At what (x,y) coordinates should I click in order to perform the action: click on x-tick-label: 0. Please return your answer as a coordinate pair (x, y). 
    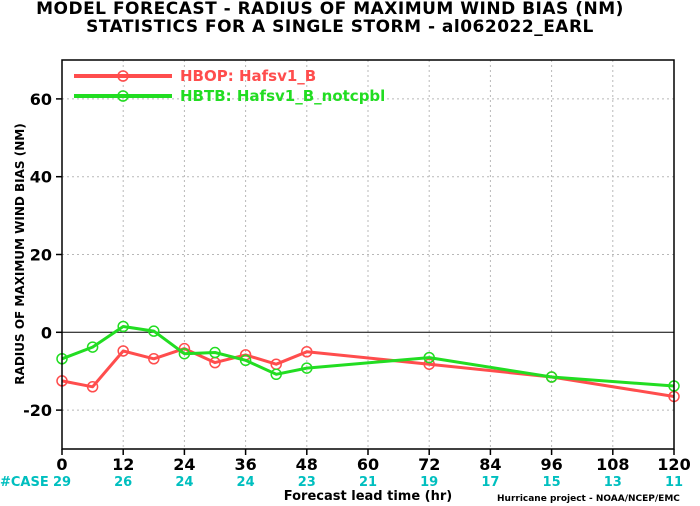
    Looking at the image, I should click on (61, 464).